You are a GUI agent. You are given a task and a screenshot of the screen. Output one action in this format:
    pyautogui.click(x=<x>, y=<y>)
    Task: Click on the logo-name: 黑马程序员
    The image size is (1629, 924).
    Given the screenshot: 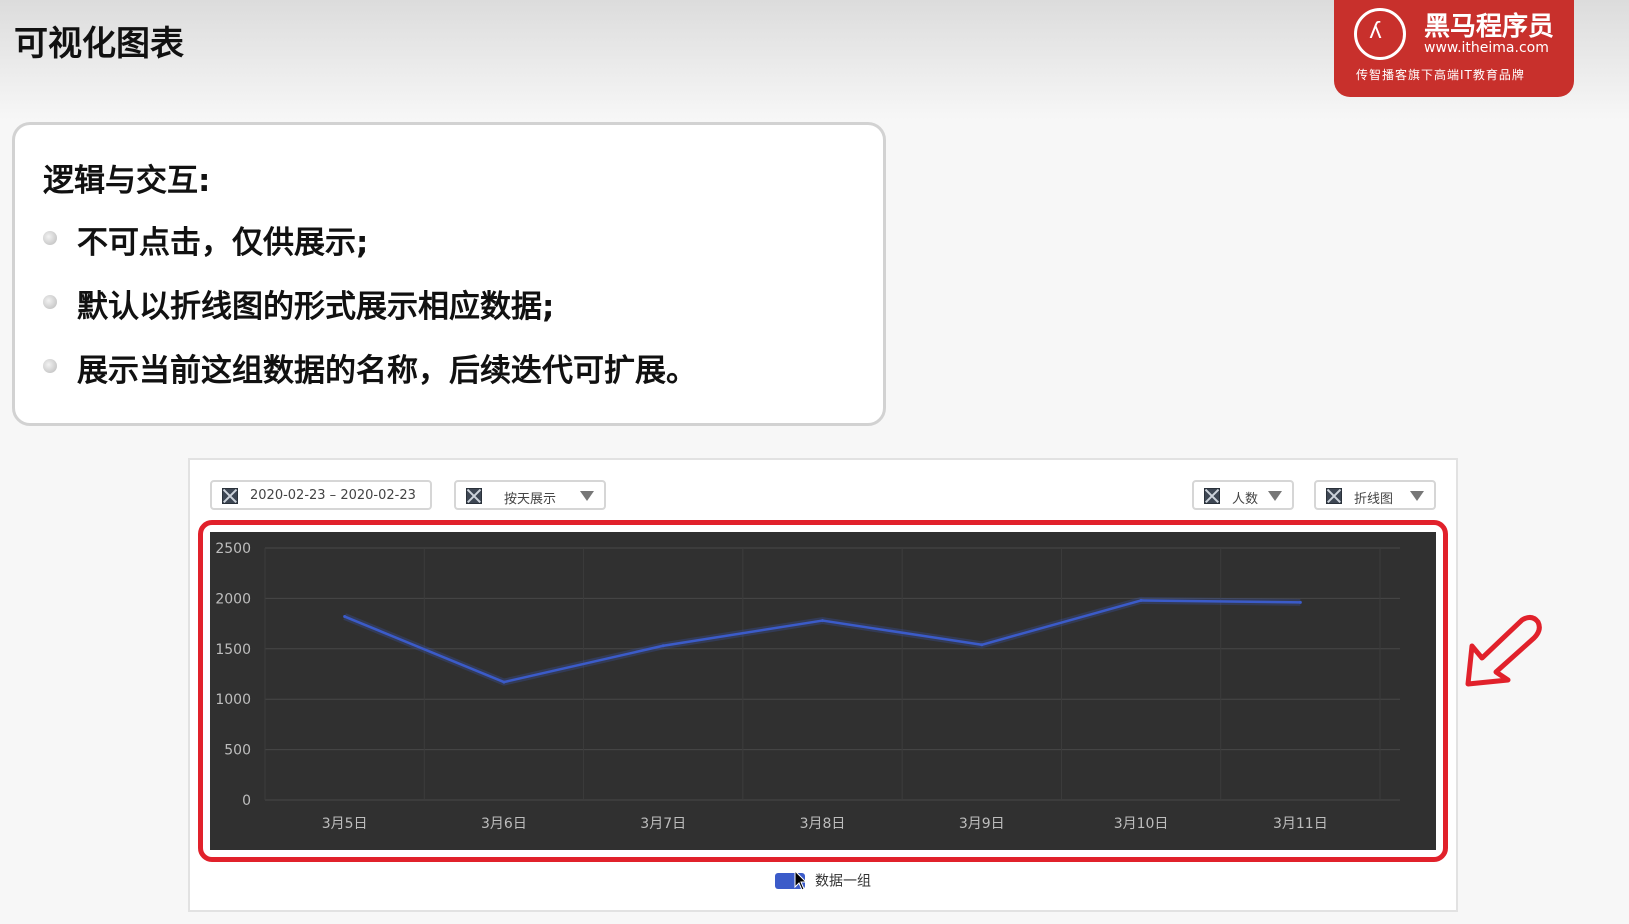 What is the action you would take?
    pyautogui.click(x=1489, y=27)
    